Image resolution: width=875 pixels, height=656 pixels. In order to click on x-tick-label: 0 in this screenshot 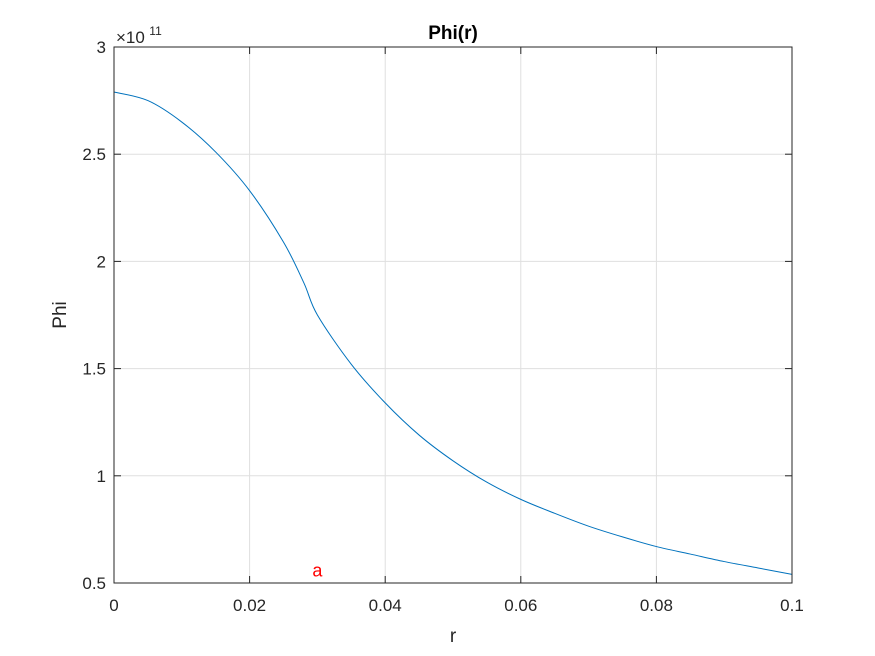, I will do `click(113, 605)`.